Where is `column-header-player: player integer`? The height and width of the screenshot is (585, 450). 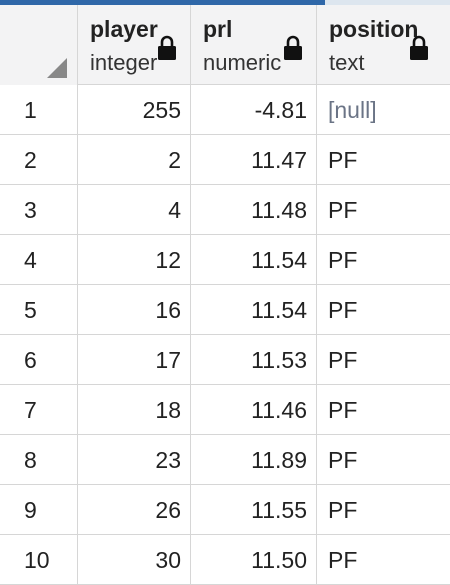 column-header-player: player integer is located at coordinates (134, 45).